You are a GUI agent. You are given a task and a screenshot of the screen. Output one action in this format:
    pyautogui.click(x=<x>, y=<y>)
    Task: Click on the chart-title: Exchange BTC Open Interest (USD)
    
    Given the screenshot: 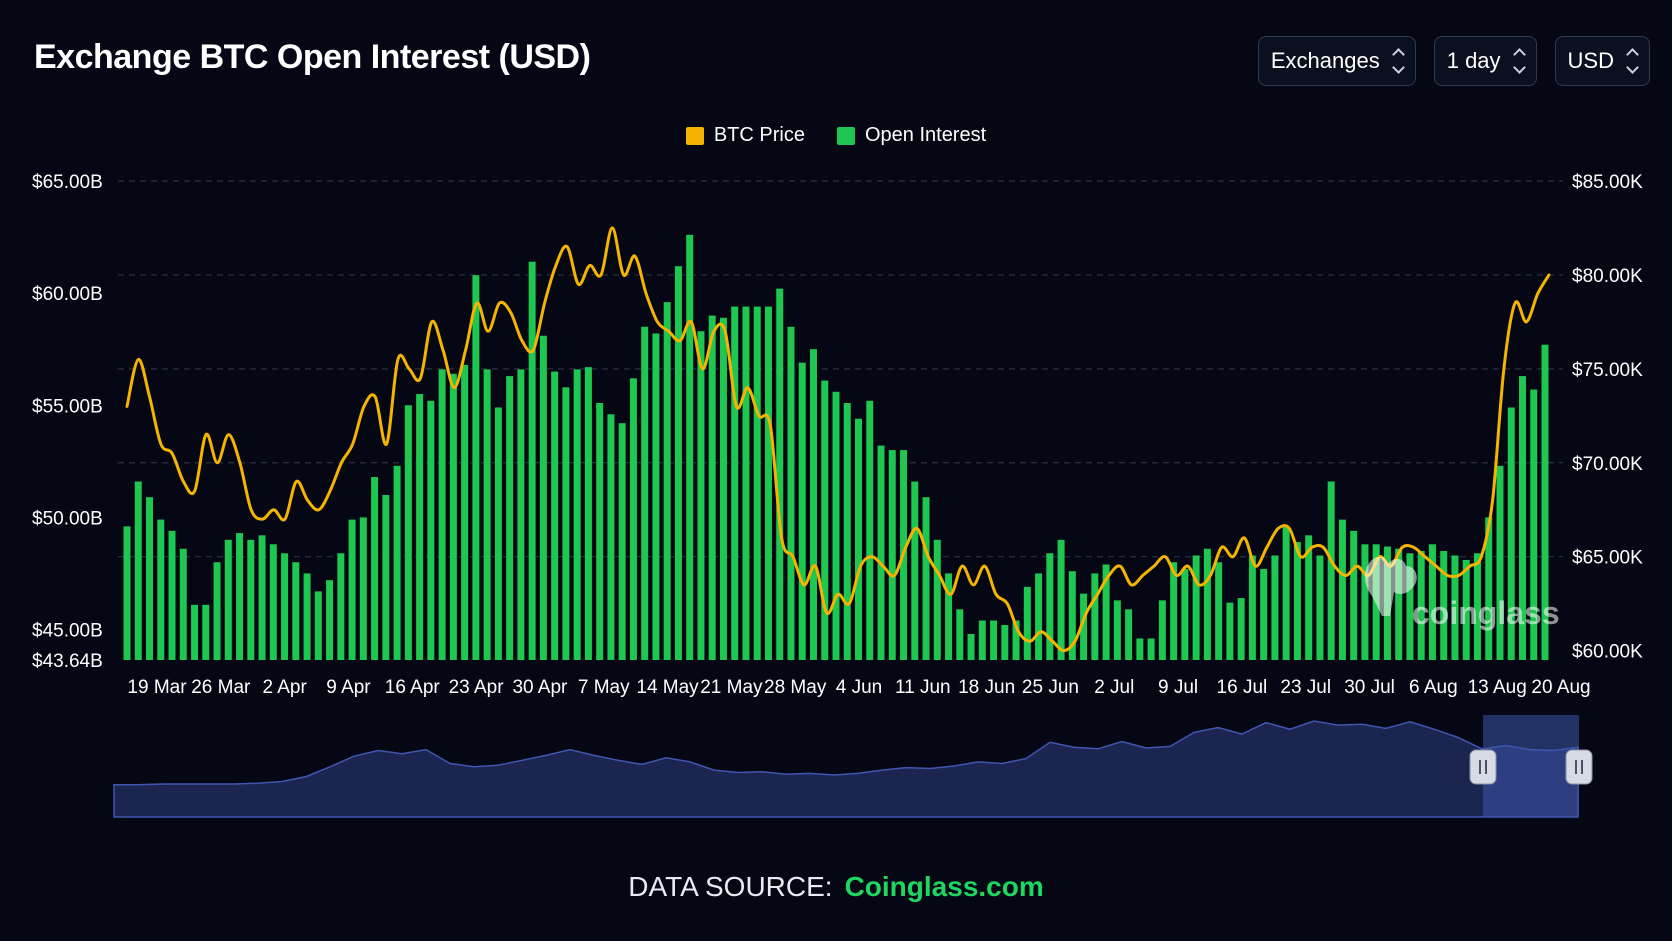 What is the action you would take?
    pyautogui.click(x=312, y=57)
    